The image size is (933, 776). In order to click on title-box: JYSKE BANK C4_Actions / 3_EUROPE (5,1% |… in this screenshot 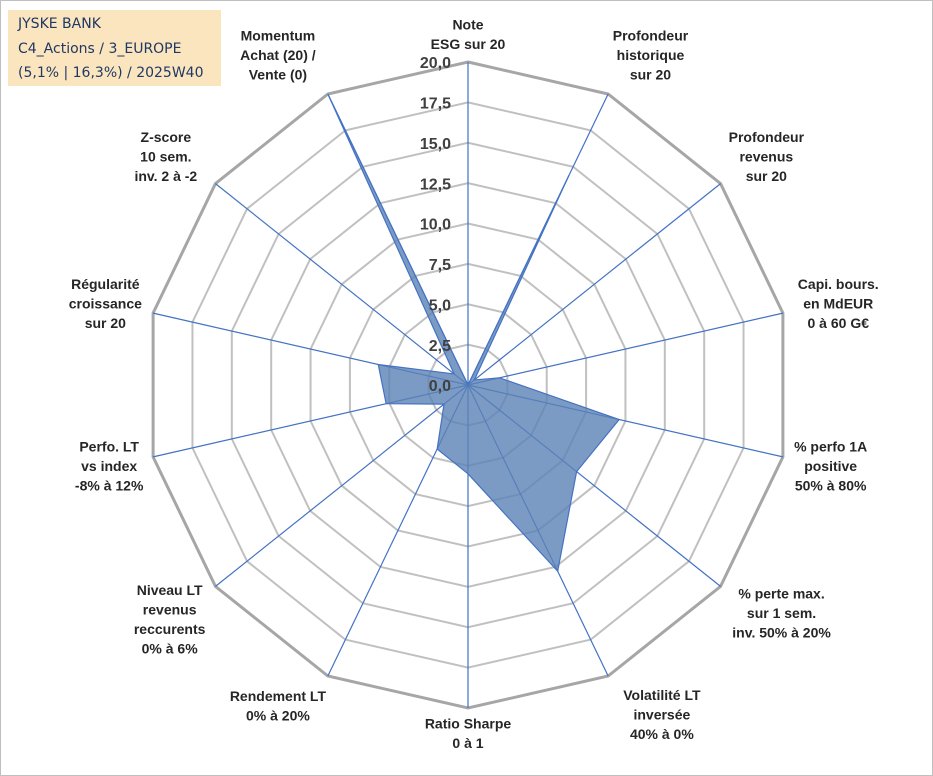, I will do `click(114, 48)`.